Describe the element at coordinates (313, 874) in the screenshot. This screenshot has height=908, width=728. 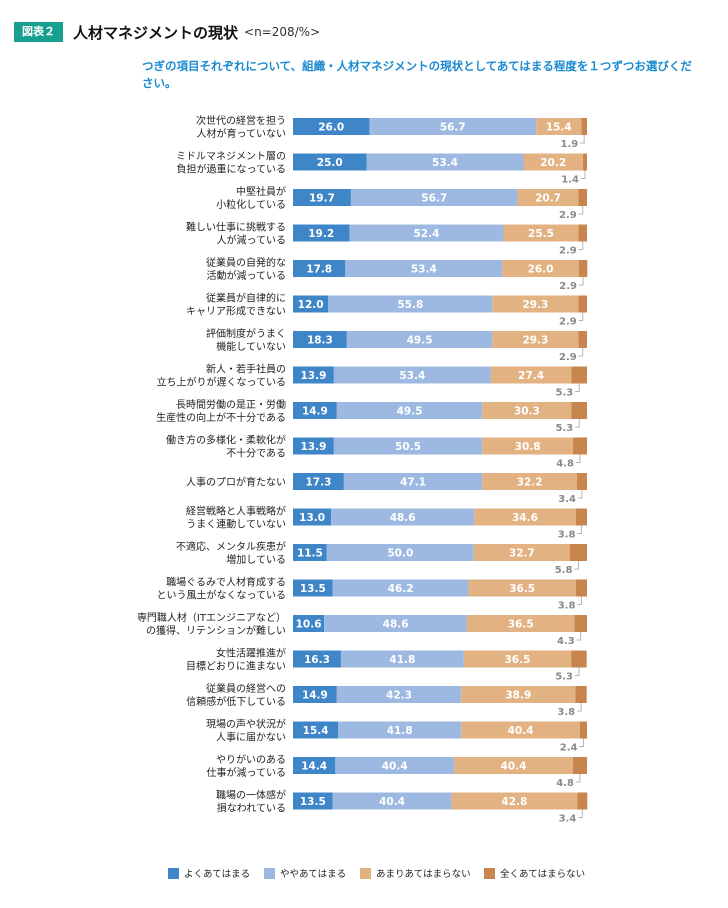
I see `legend-label: ややあてはまる` at that location.